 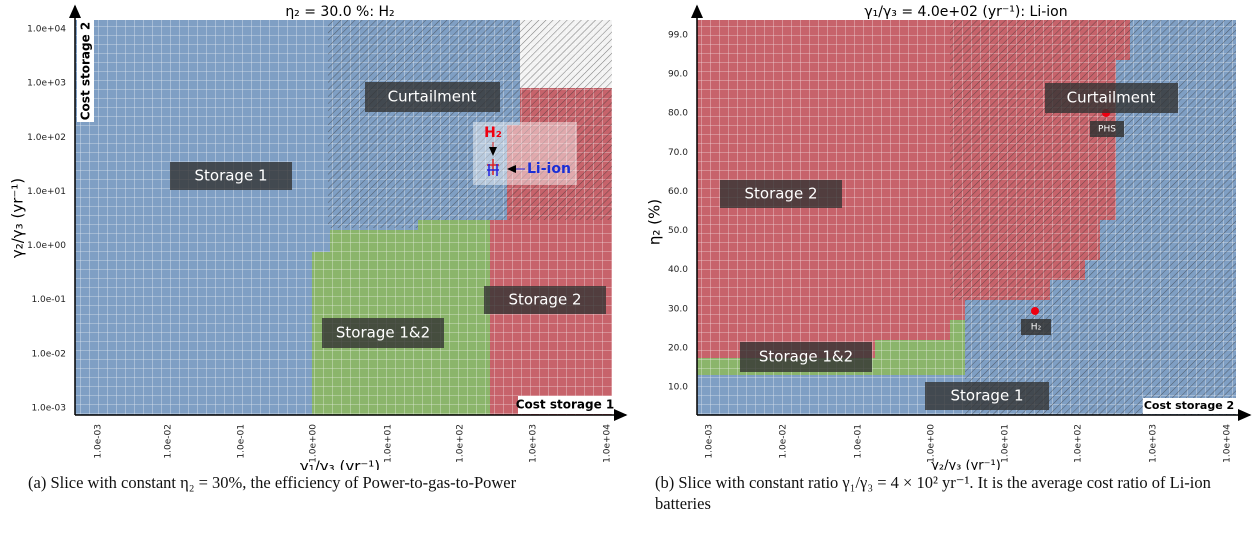 What do you see at coordinates (549, 169) in the screenshot?
I see `annotation: Li-ion` at bounding box center [549, 169].